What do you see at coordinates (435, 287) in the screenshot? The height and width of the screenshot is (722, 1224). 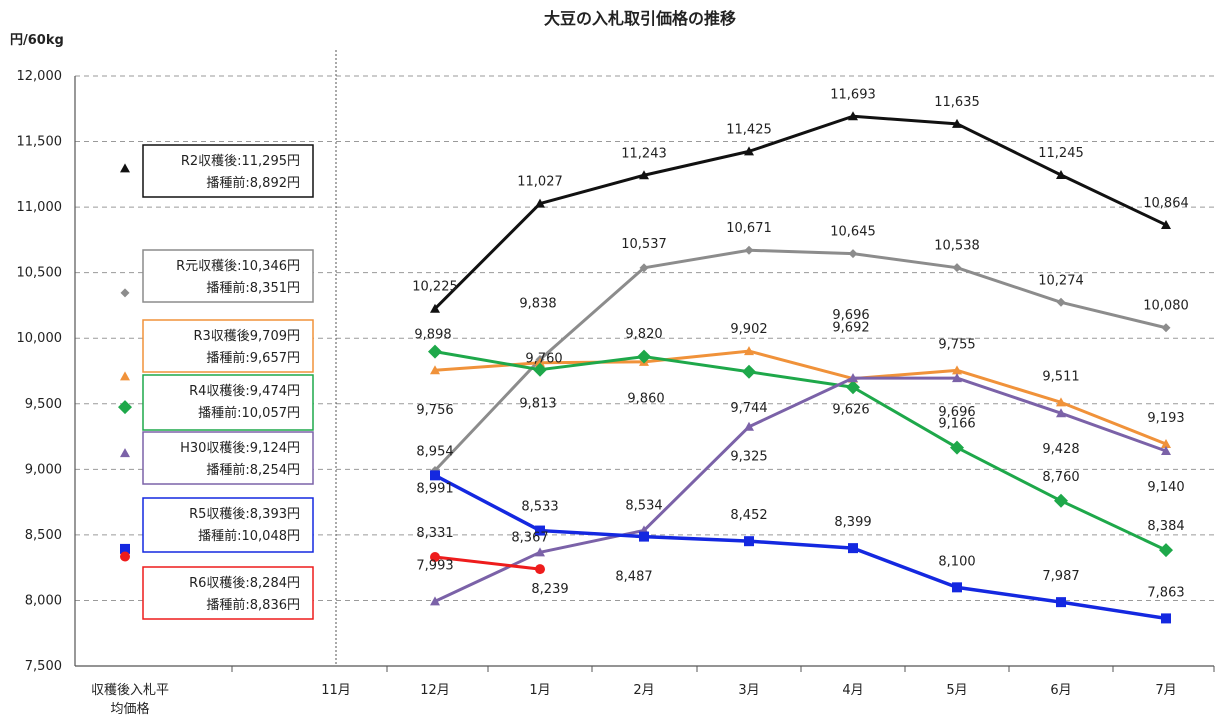 I see `data-label-R2: 10,225` at bounding box center [435, 287].